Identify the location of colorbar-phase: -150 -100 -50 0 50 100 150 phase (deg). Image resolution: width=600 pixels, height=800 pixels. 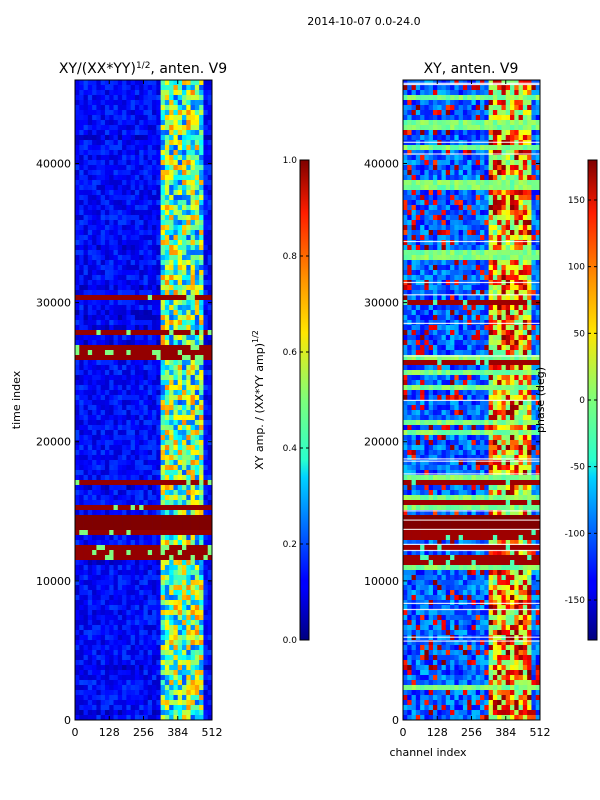
(566, 400).